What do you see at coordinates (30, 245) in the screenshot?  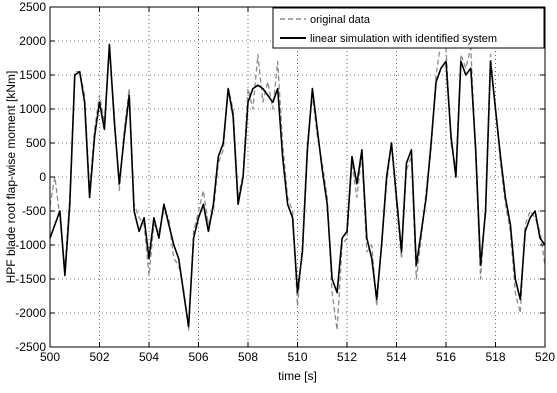 I see `y-tick-label: -1000` at bounding box center [30, 245].